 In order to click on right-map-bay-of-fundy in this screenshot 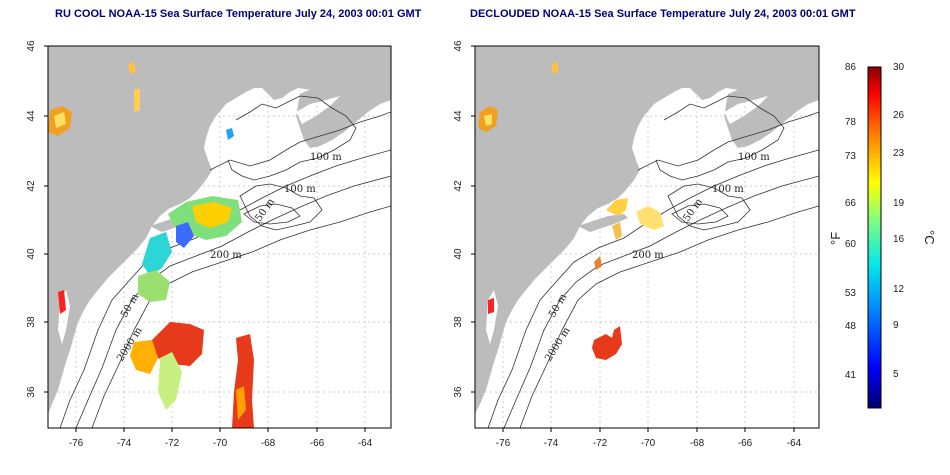, I will do `click(746, 110)`.